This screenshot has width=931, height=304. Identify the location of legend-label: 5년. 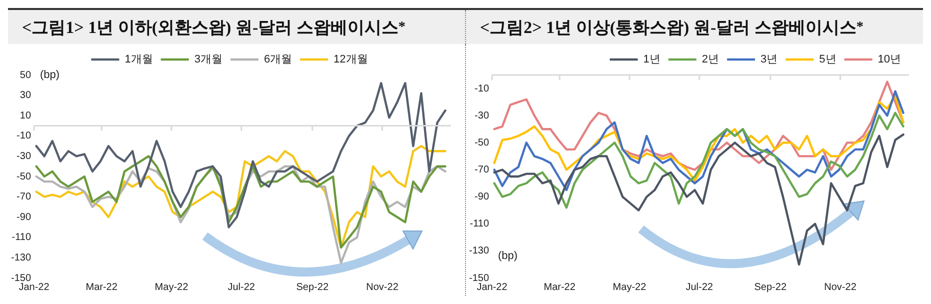
(827, 60).